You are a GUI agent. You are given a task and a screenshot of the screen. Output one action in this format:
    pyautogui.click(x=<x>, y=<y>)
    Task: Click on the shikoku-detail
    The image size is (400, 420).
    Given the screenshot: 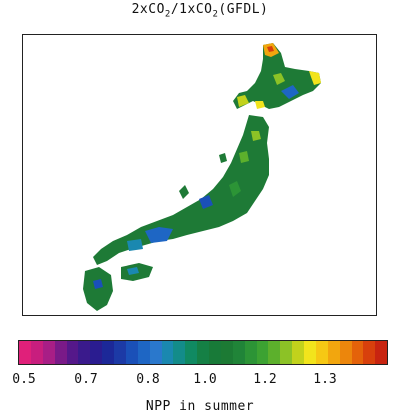 What is the action you would take?
    pyautogui.click(x=133, y=271)
    